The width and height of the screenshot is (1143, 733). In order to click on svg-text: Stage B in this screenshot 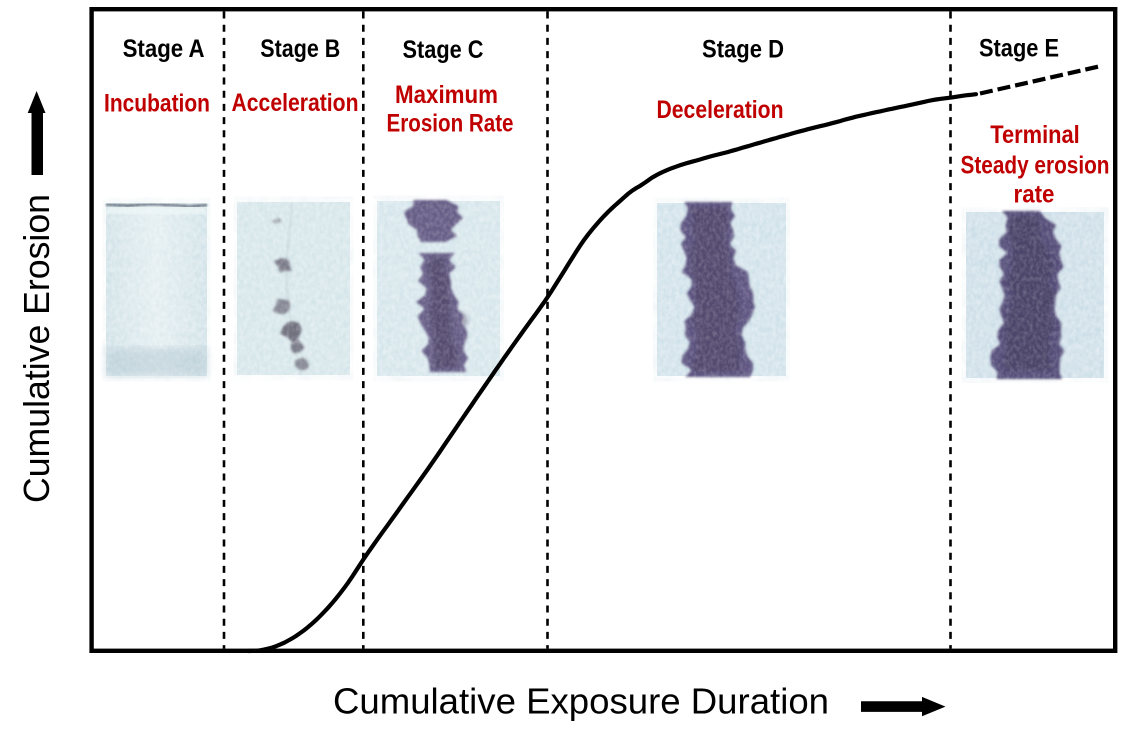, I will do `click(300, 49)`.